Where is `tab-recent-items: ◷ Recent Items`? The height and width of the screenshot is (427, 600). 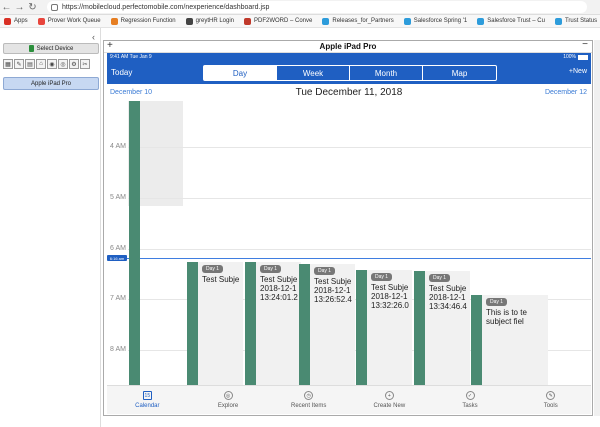 tab-recent-items: ◷ Recent Items is located at coordinates (308, 400).